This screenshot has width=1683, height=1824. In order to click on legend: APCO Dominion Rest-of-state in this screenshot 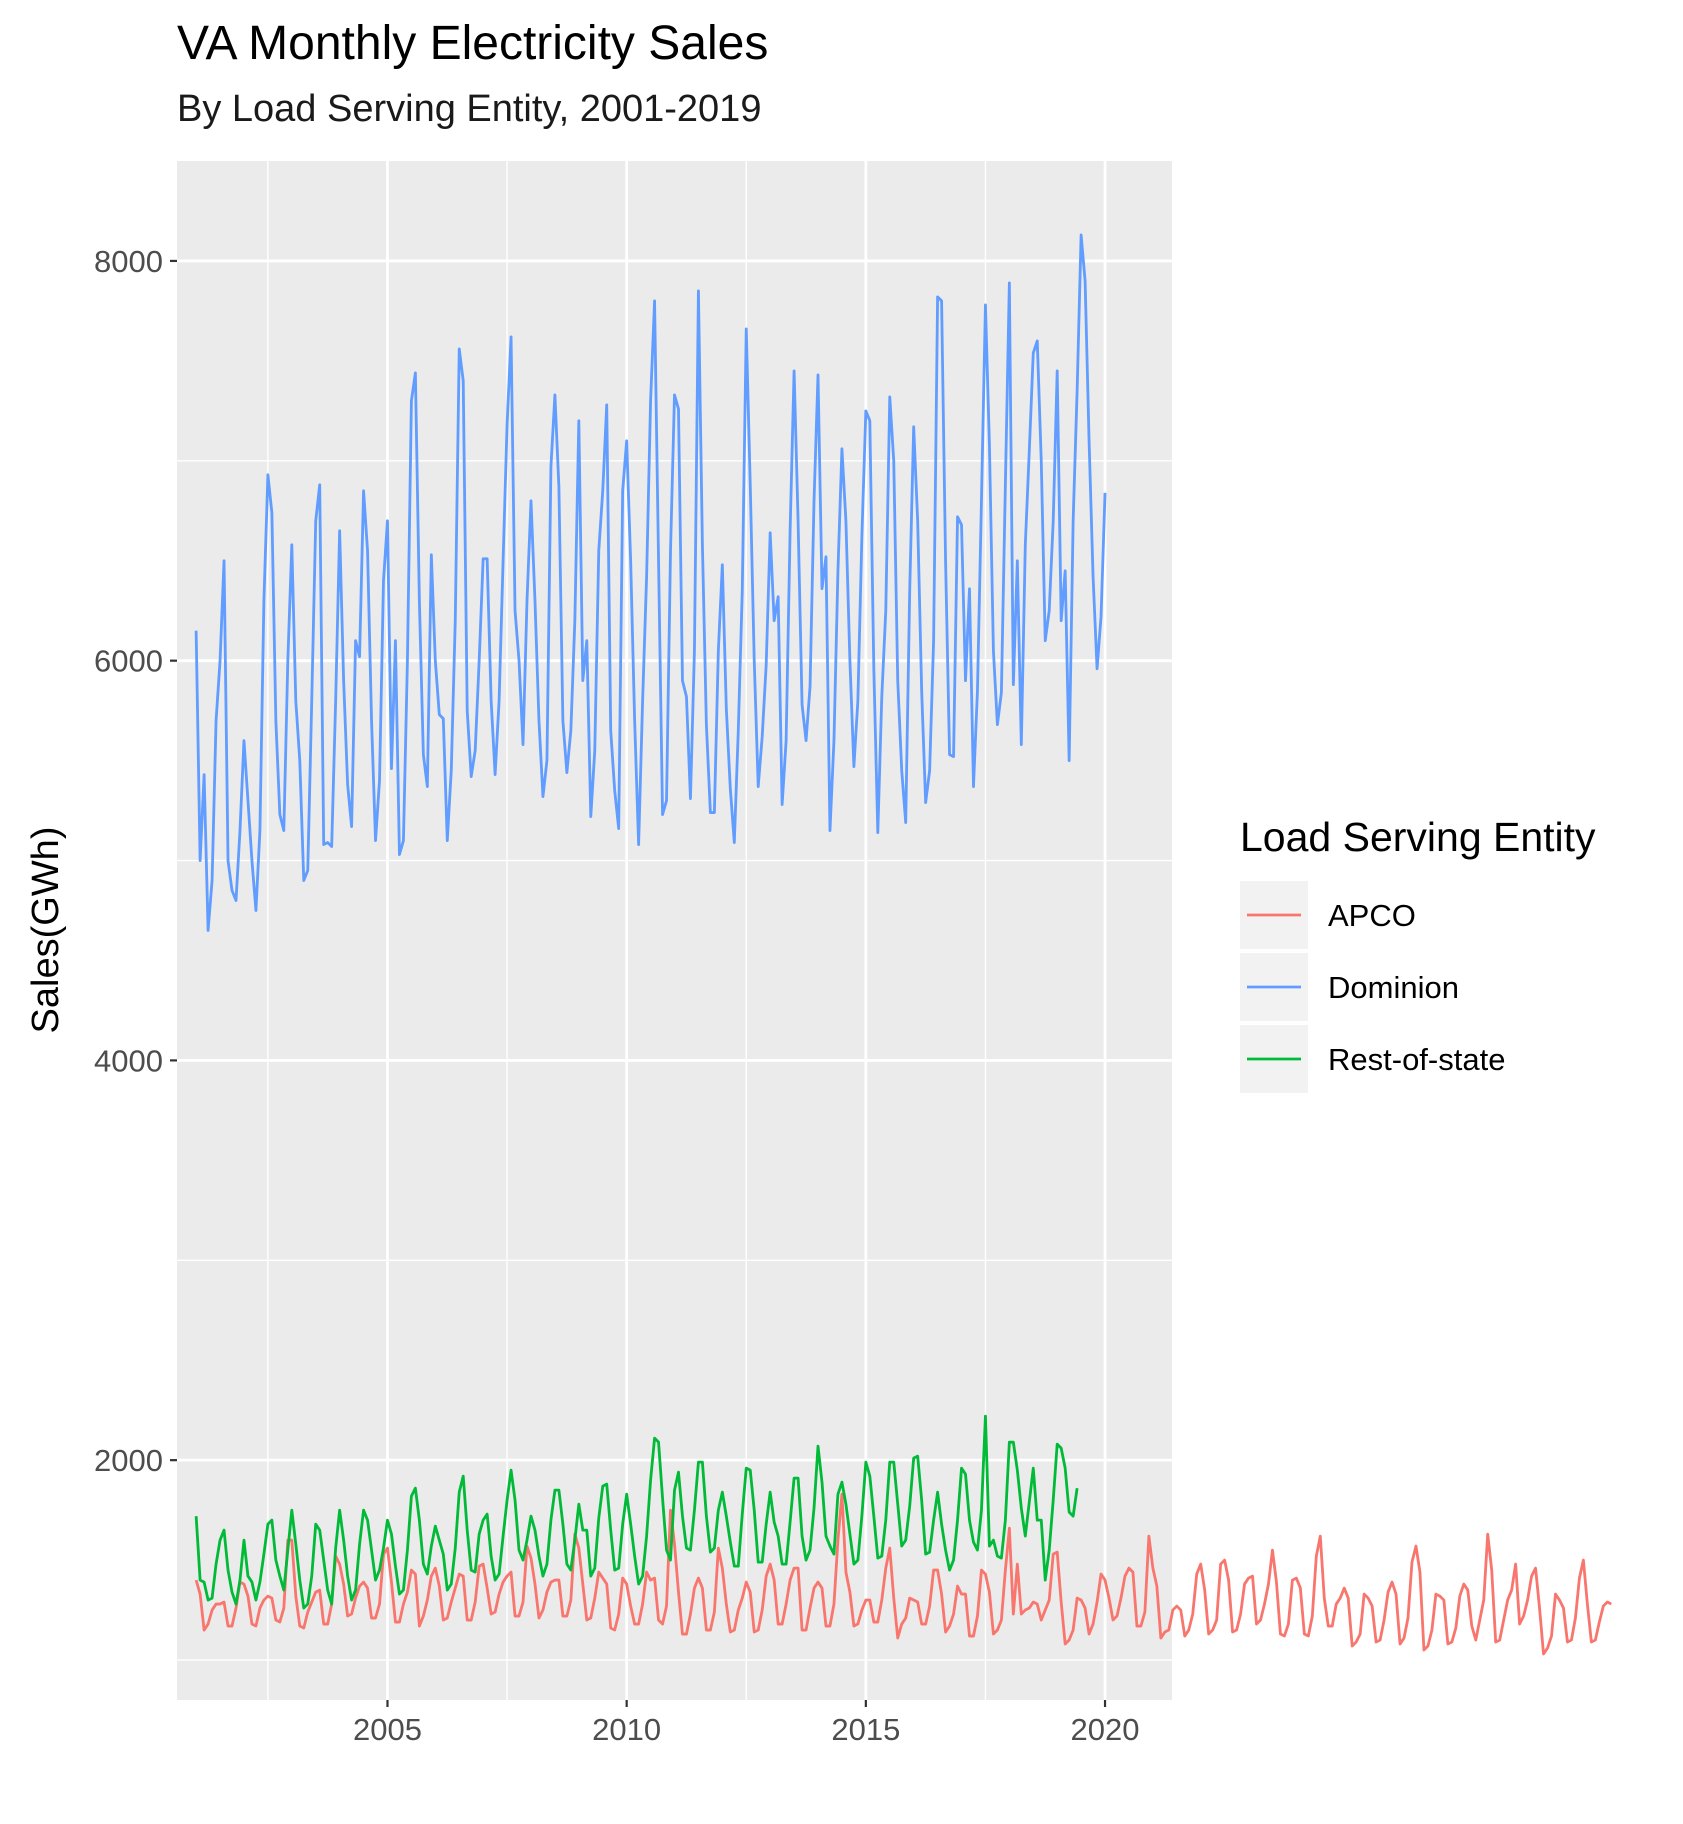, I will do `click(1372, 987)`.